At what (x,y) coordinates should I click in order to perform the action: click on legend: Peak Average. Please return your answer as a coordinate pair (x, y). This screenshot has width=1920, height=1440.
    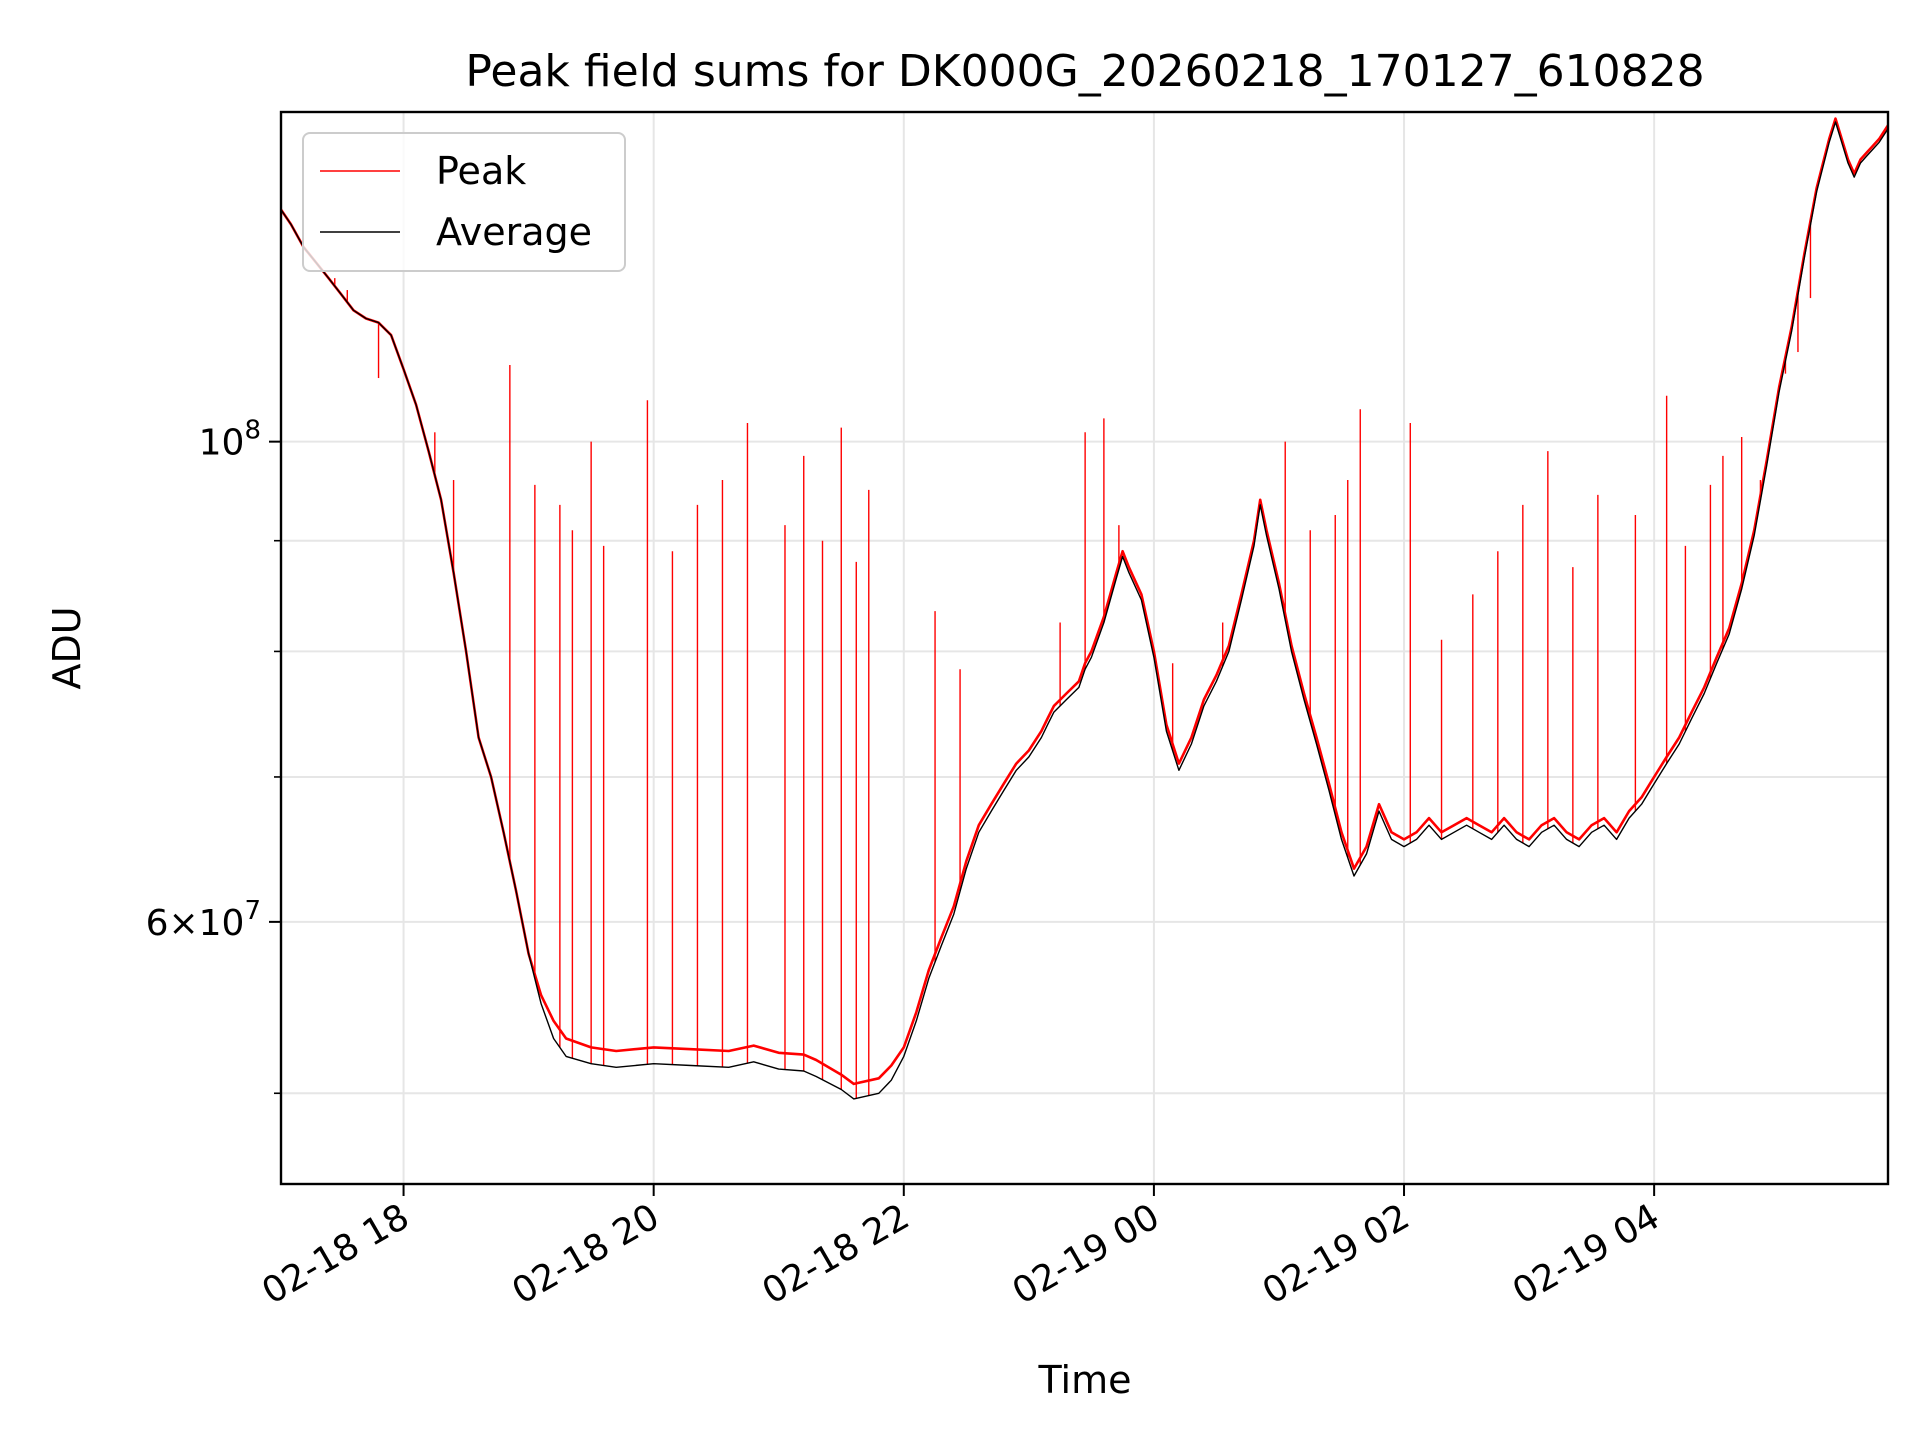
    Looking at the image, I should click on (464, 202).